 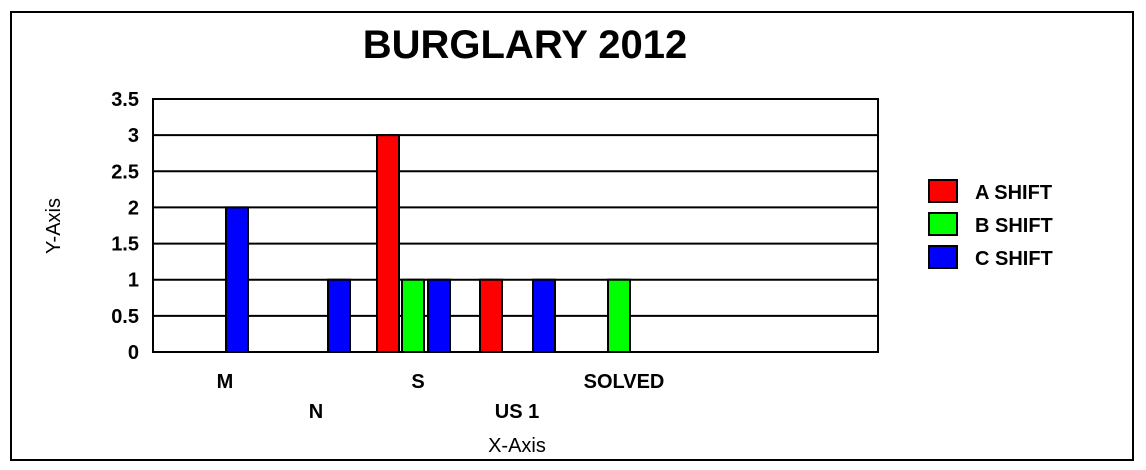 I want to click on y-tick-label: 2.5, so click(x=125, y=172).